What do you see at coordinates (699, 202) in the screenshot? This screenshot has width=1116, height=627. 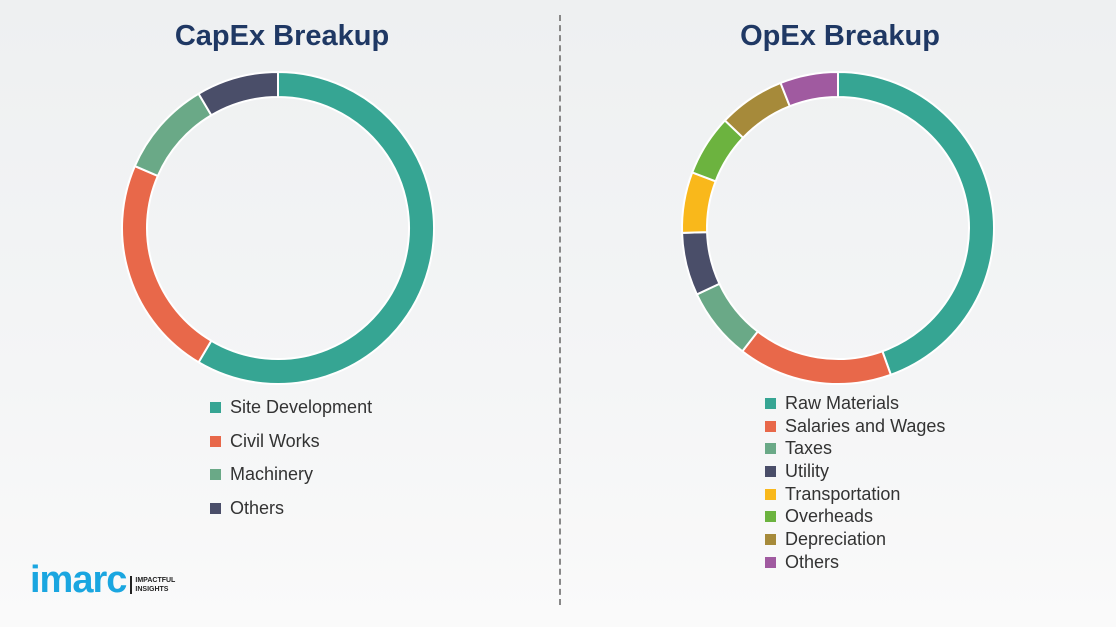 I see `slice-transportation` at bounding box center [699, 202].